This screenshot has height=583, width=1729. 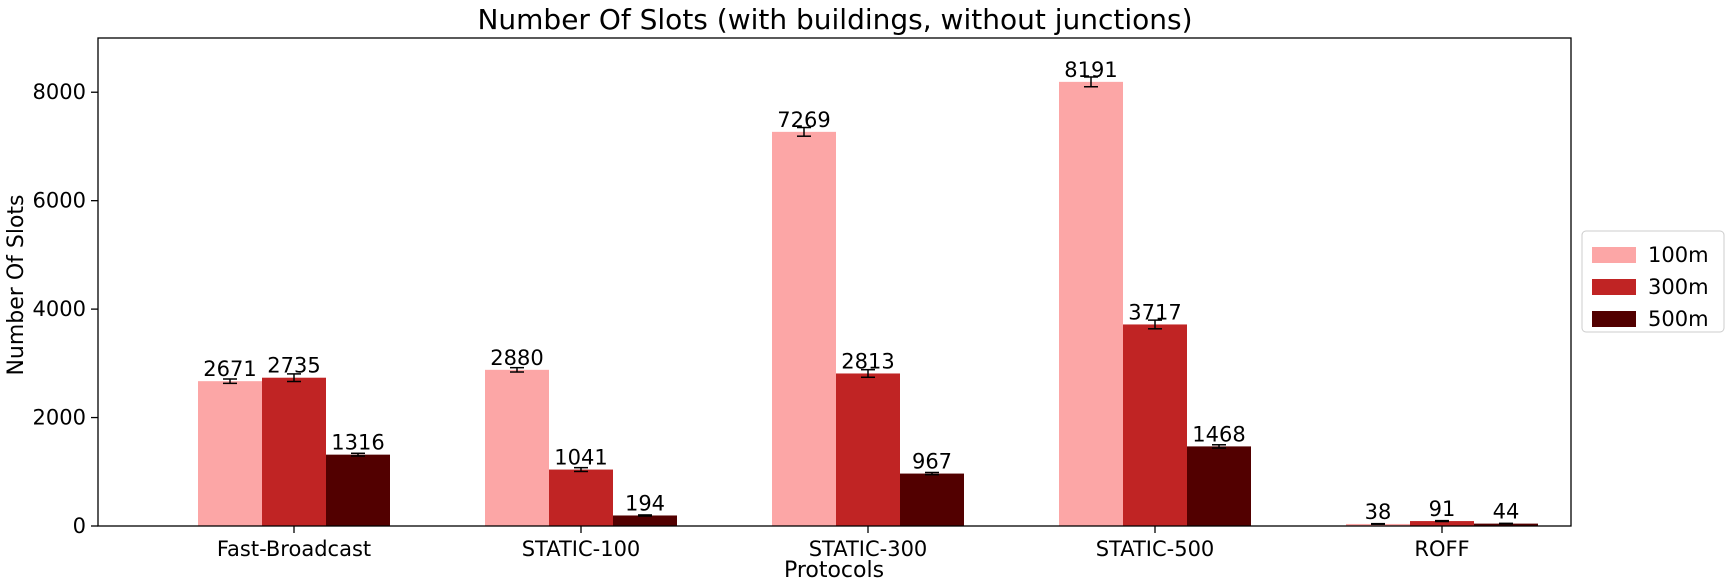 What do you see at coordinates (645, 503) in the screenshot?
I see `data-label-500m-STATIC-100: 194` at bounding box center [645, 503].